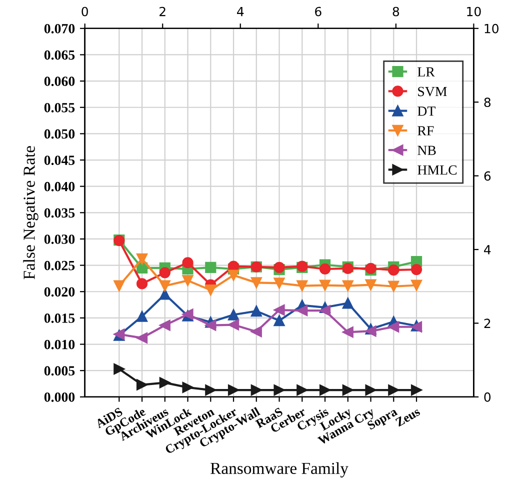 This screenshot has width=505, height=490. I want to click on legend-label: SVM, so click(432, 91).